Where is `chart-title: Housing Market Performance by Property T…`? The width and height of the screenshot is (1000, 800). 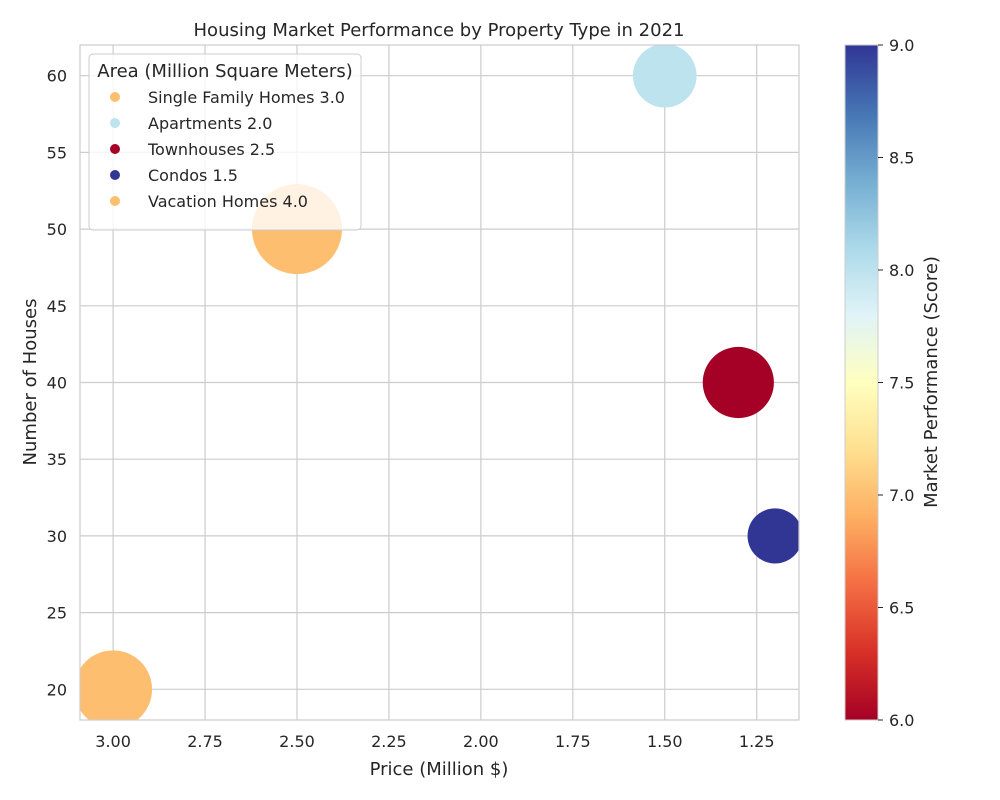
chart-title: Housing Market Performance by Property T… is located at coordinates (439, 30).